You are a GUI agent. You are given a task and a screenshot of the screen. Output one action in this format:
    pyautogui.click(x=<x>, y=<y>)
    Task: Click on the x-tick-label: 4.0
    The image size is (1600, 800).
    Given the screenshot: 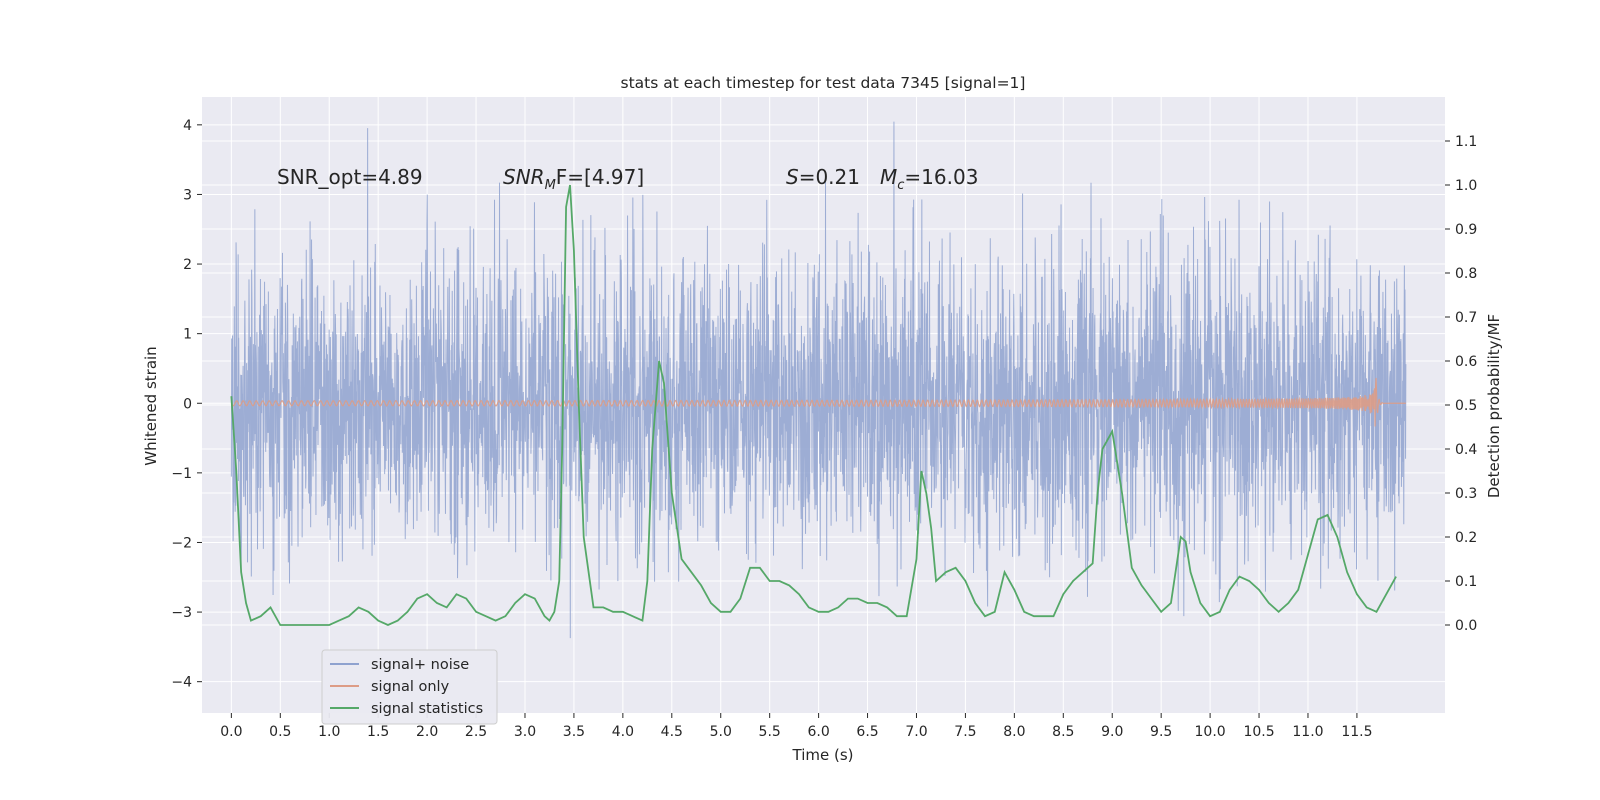 What is the action you would take?
    pyautogui.click(x=623, y=732)
    